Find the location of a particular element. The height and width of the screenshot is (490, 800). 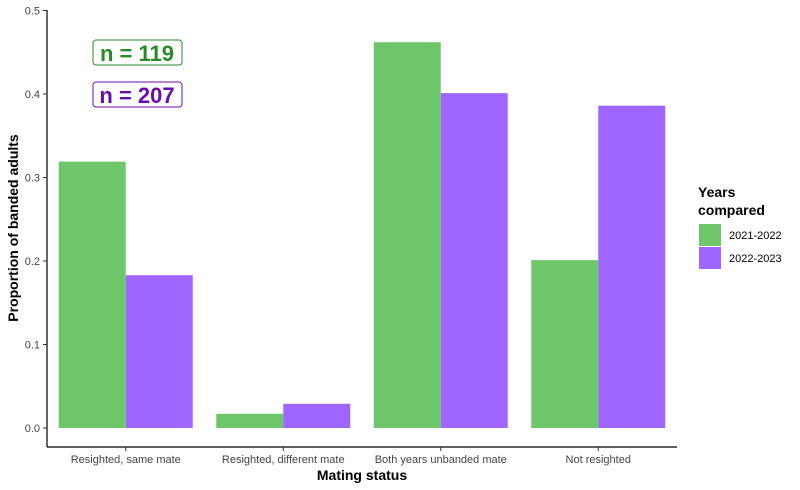

annotations-group: n = 119 n = 207 is located at coordinates (137, 73).